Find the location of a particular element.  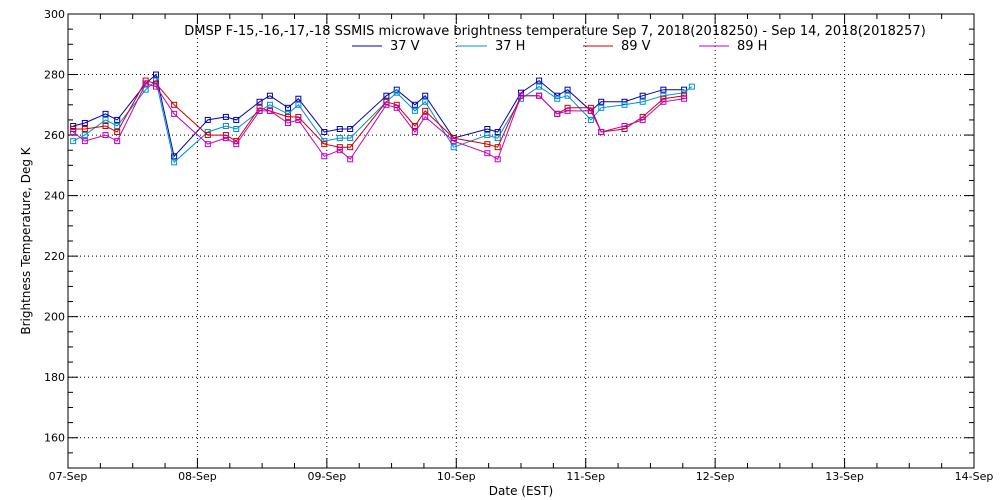

y-tick-label: 260 is located at coordinates (54, 135).